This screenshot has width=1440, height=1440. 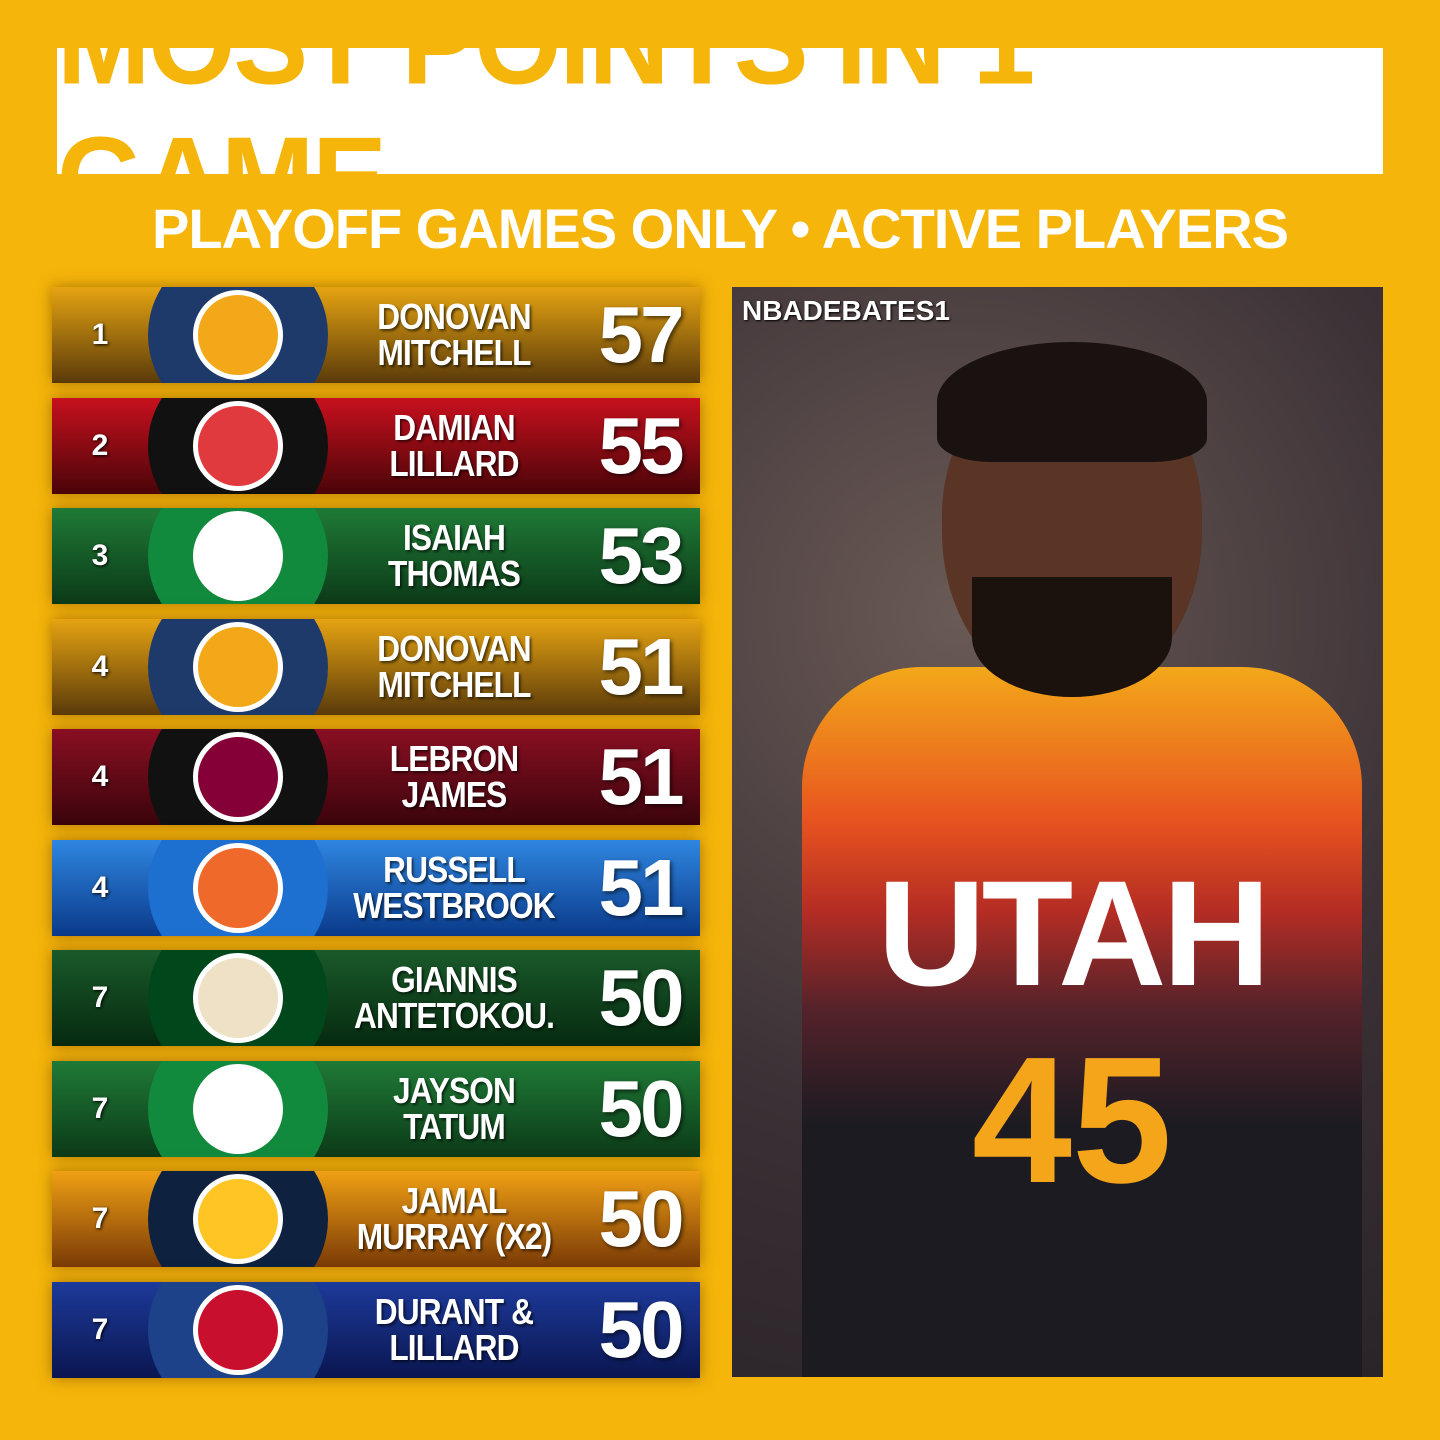 What do you see at coordinates (376, 556) in the screenshot?
I see `leaderboard-row: 3 ISAIAH THOMAS 53` at bounding box center [376, 556].